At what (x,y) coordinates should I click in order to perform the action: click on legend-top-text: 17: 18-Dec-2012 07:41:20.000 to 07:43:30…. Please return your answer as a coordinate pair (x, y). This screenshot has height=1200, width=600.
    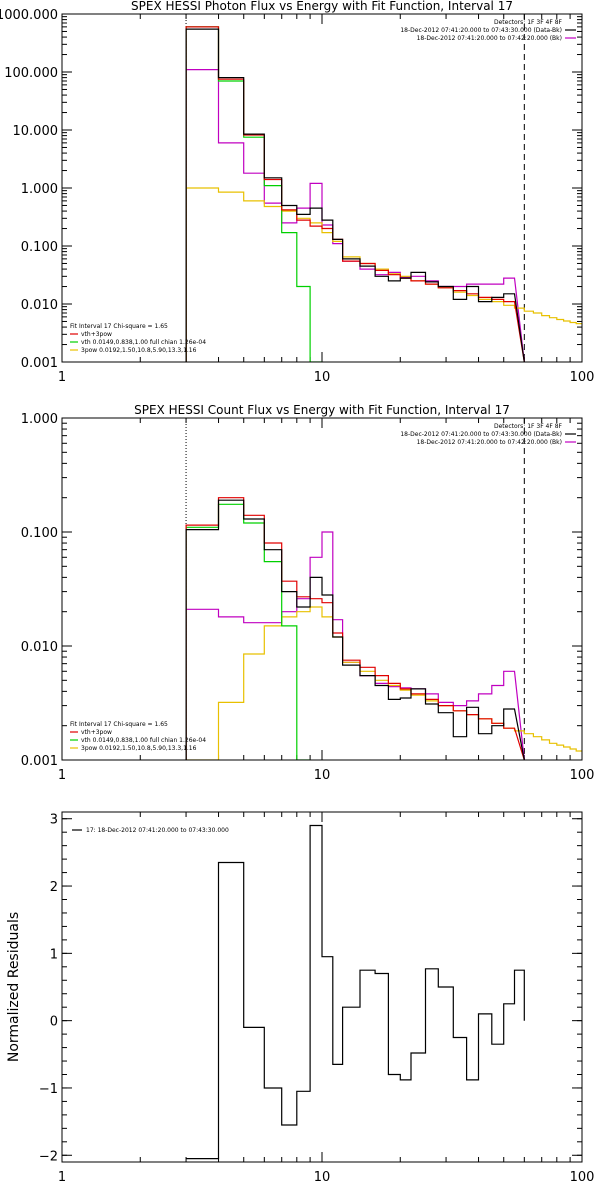
    Looking at the image, I should click on (157, 830).